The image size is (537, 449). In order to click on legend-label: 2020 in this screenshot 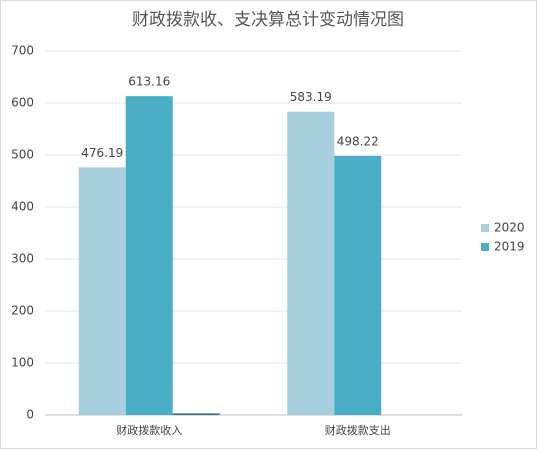, I will do `click(509, 228)`.